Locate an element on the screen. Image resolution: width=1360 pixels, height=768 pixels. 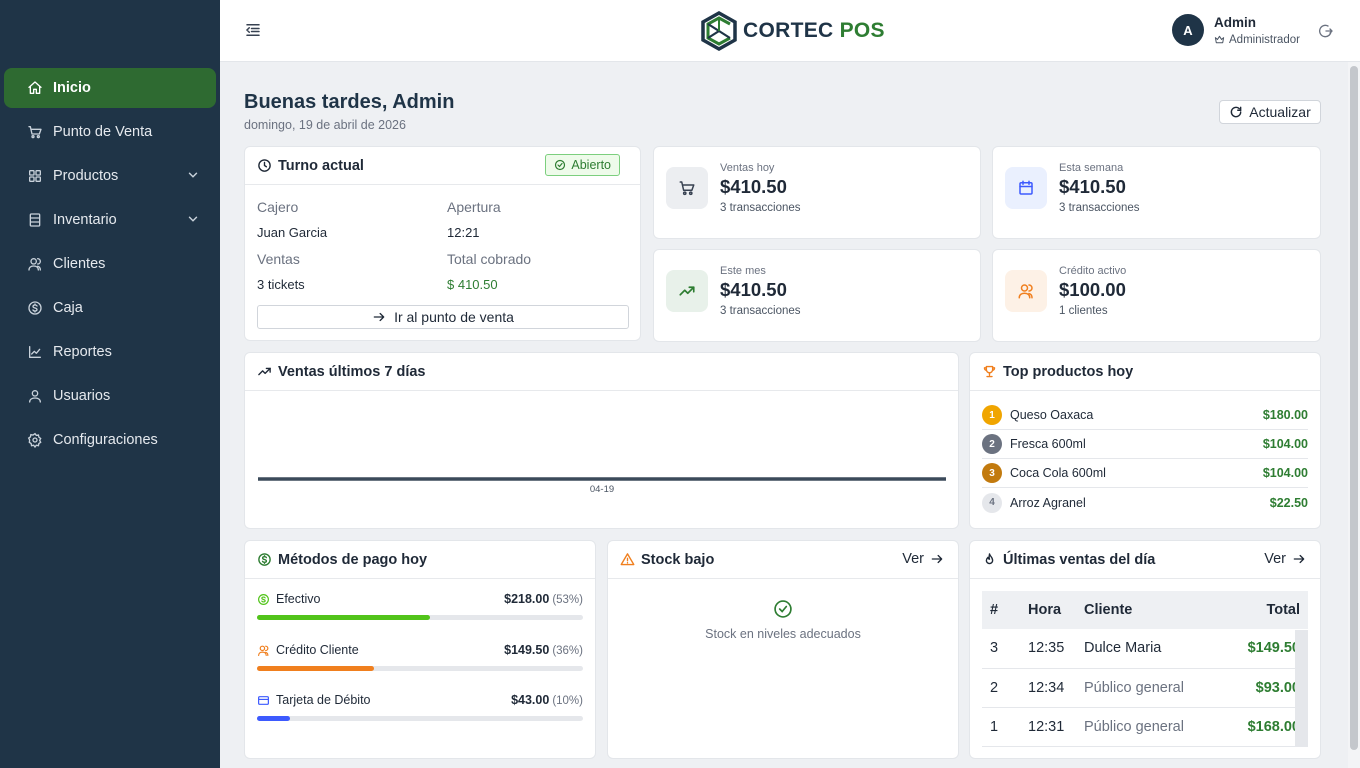
table-scrollbar is located at coordinates (1301, 688).